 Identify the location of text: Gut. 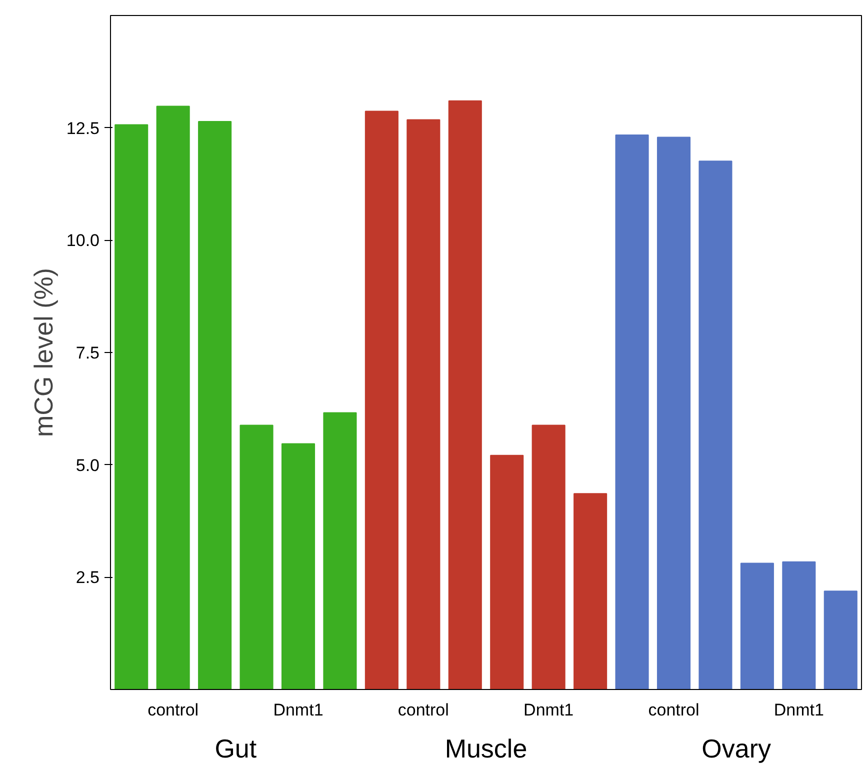
(236, 749).